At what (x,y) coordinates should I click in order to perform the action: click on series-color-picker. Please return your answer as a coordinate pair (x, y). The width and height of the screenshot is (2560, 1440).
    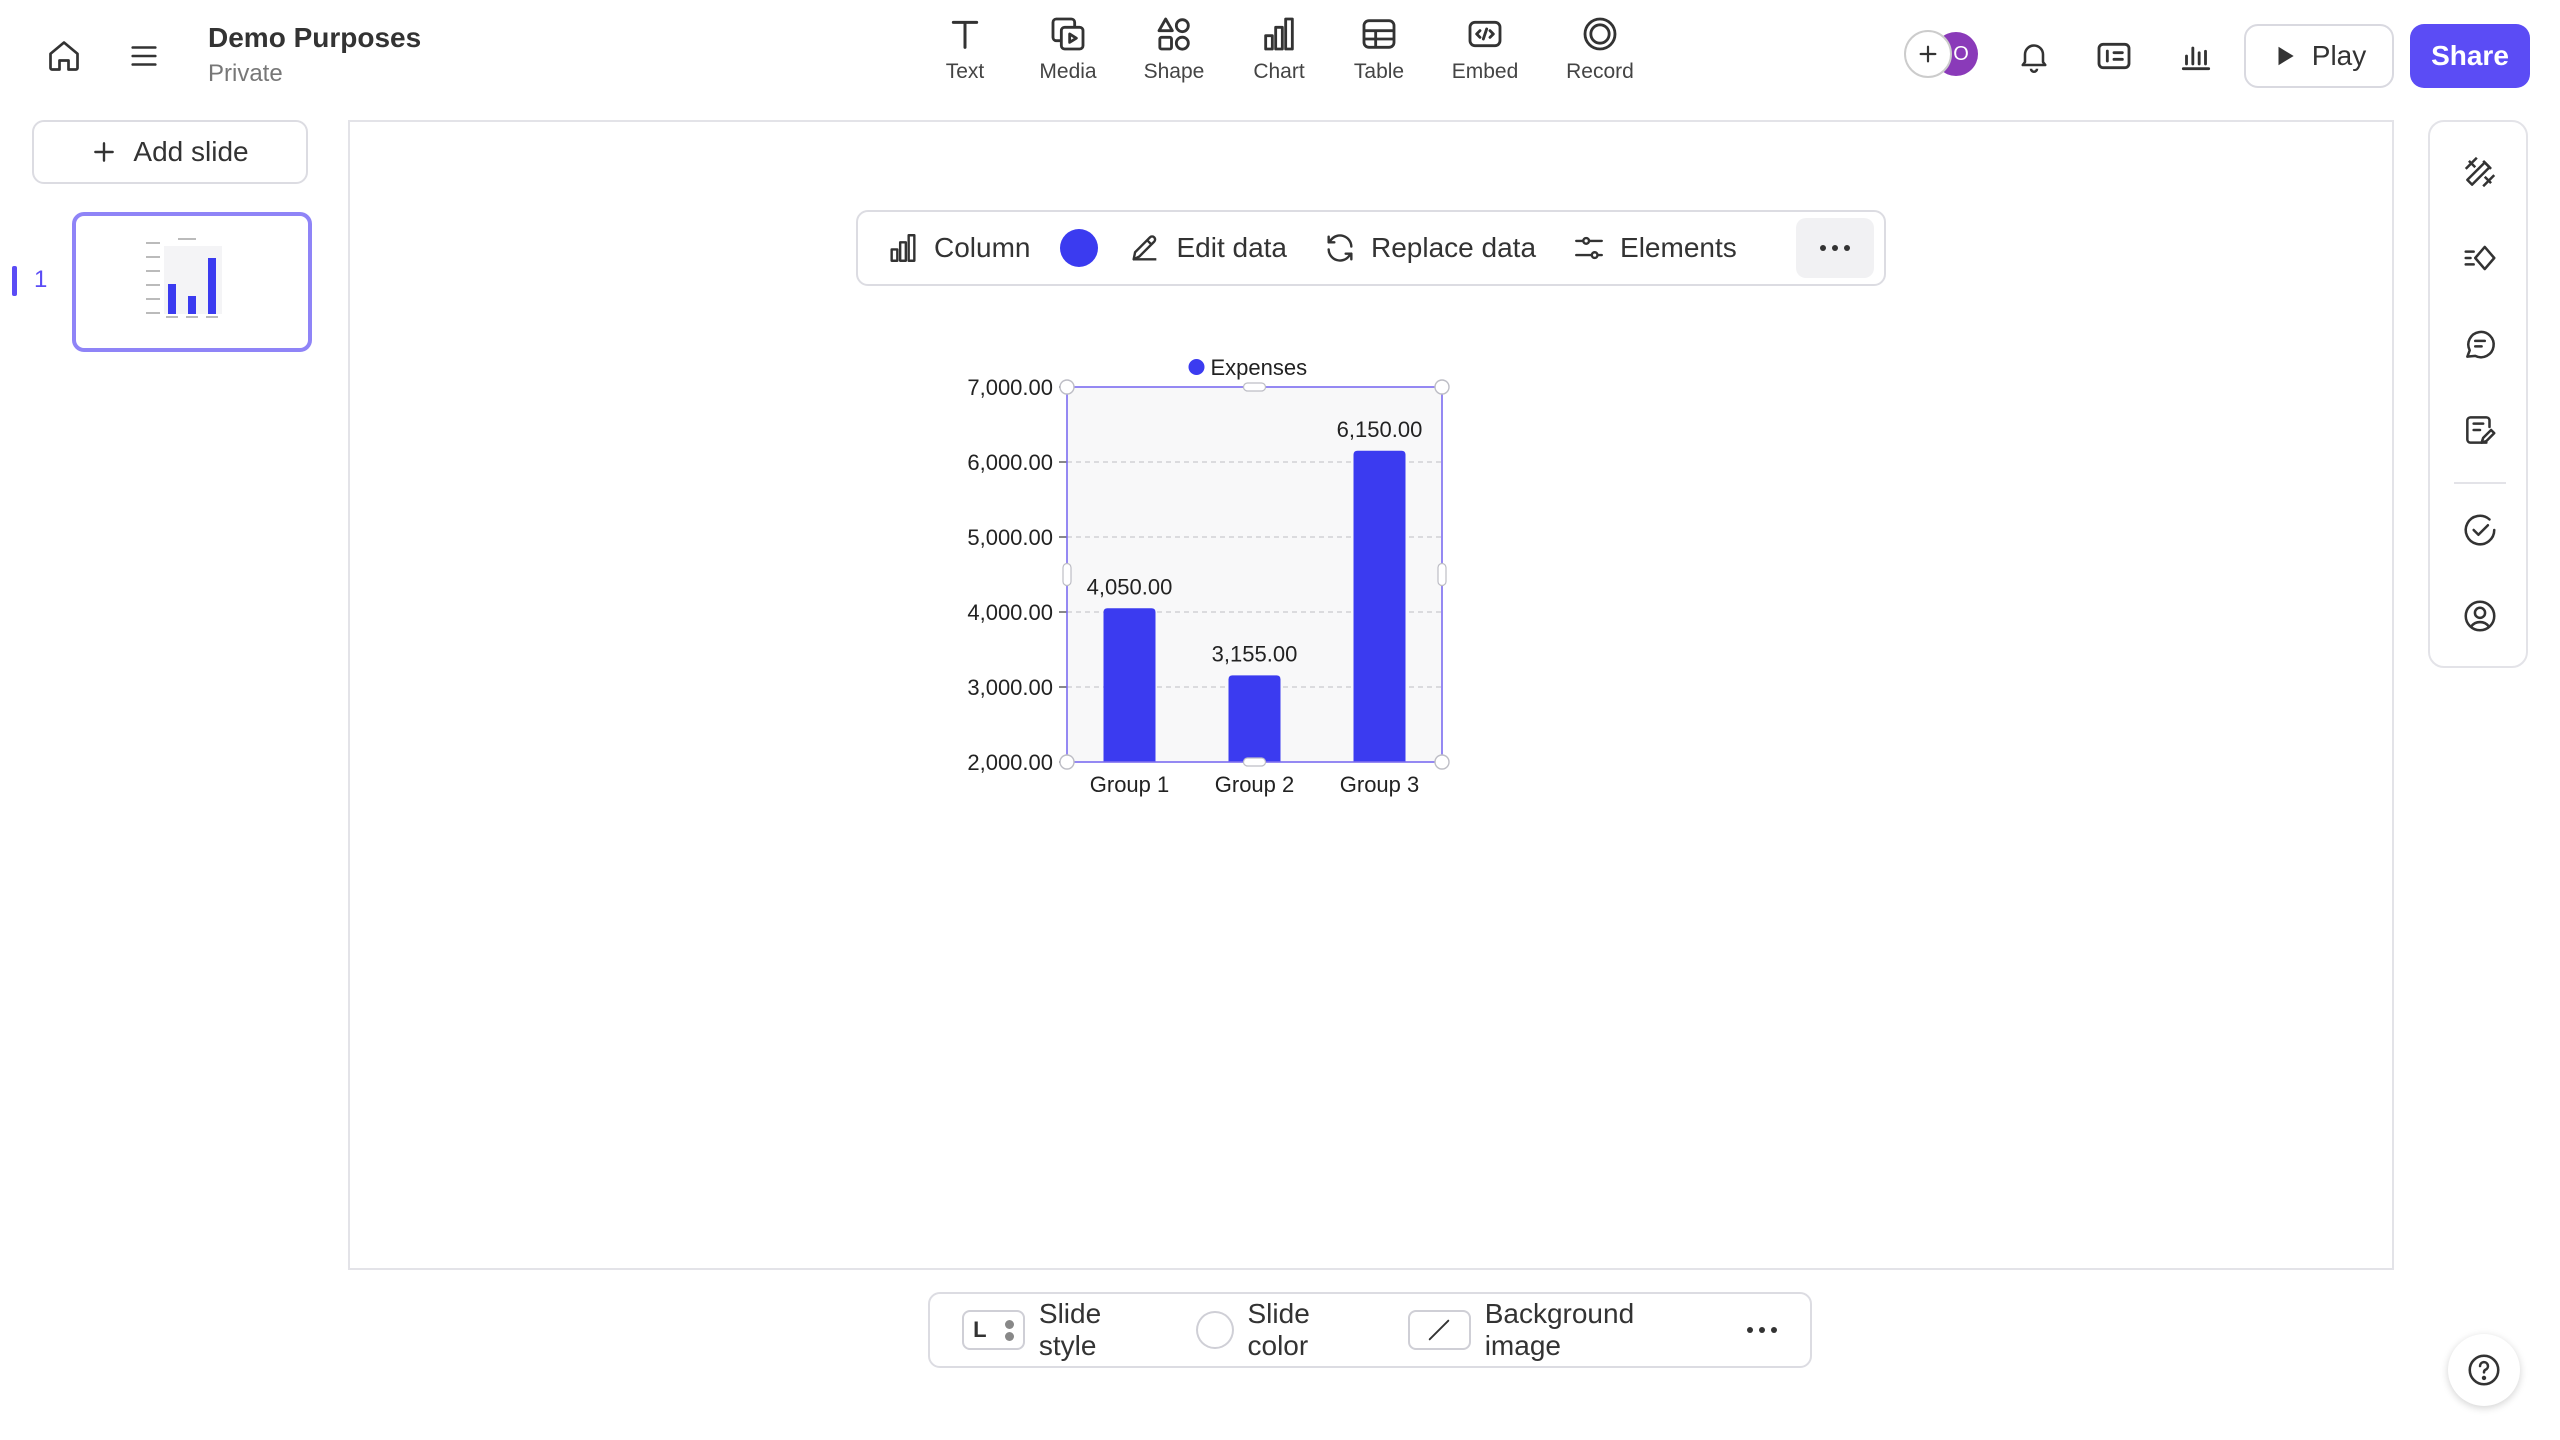
    Looking at the image, I should click on (1079, 248).